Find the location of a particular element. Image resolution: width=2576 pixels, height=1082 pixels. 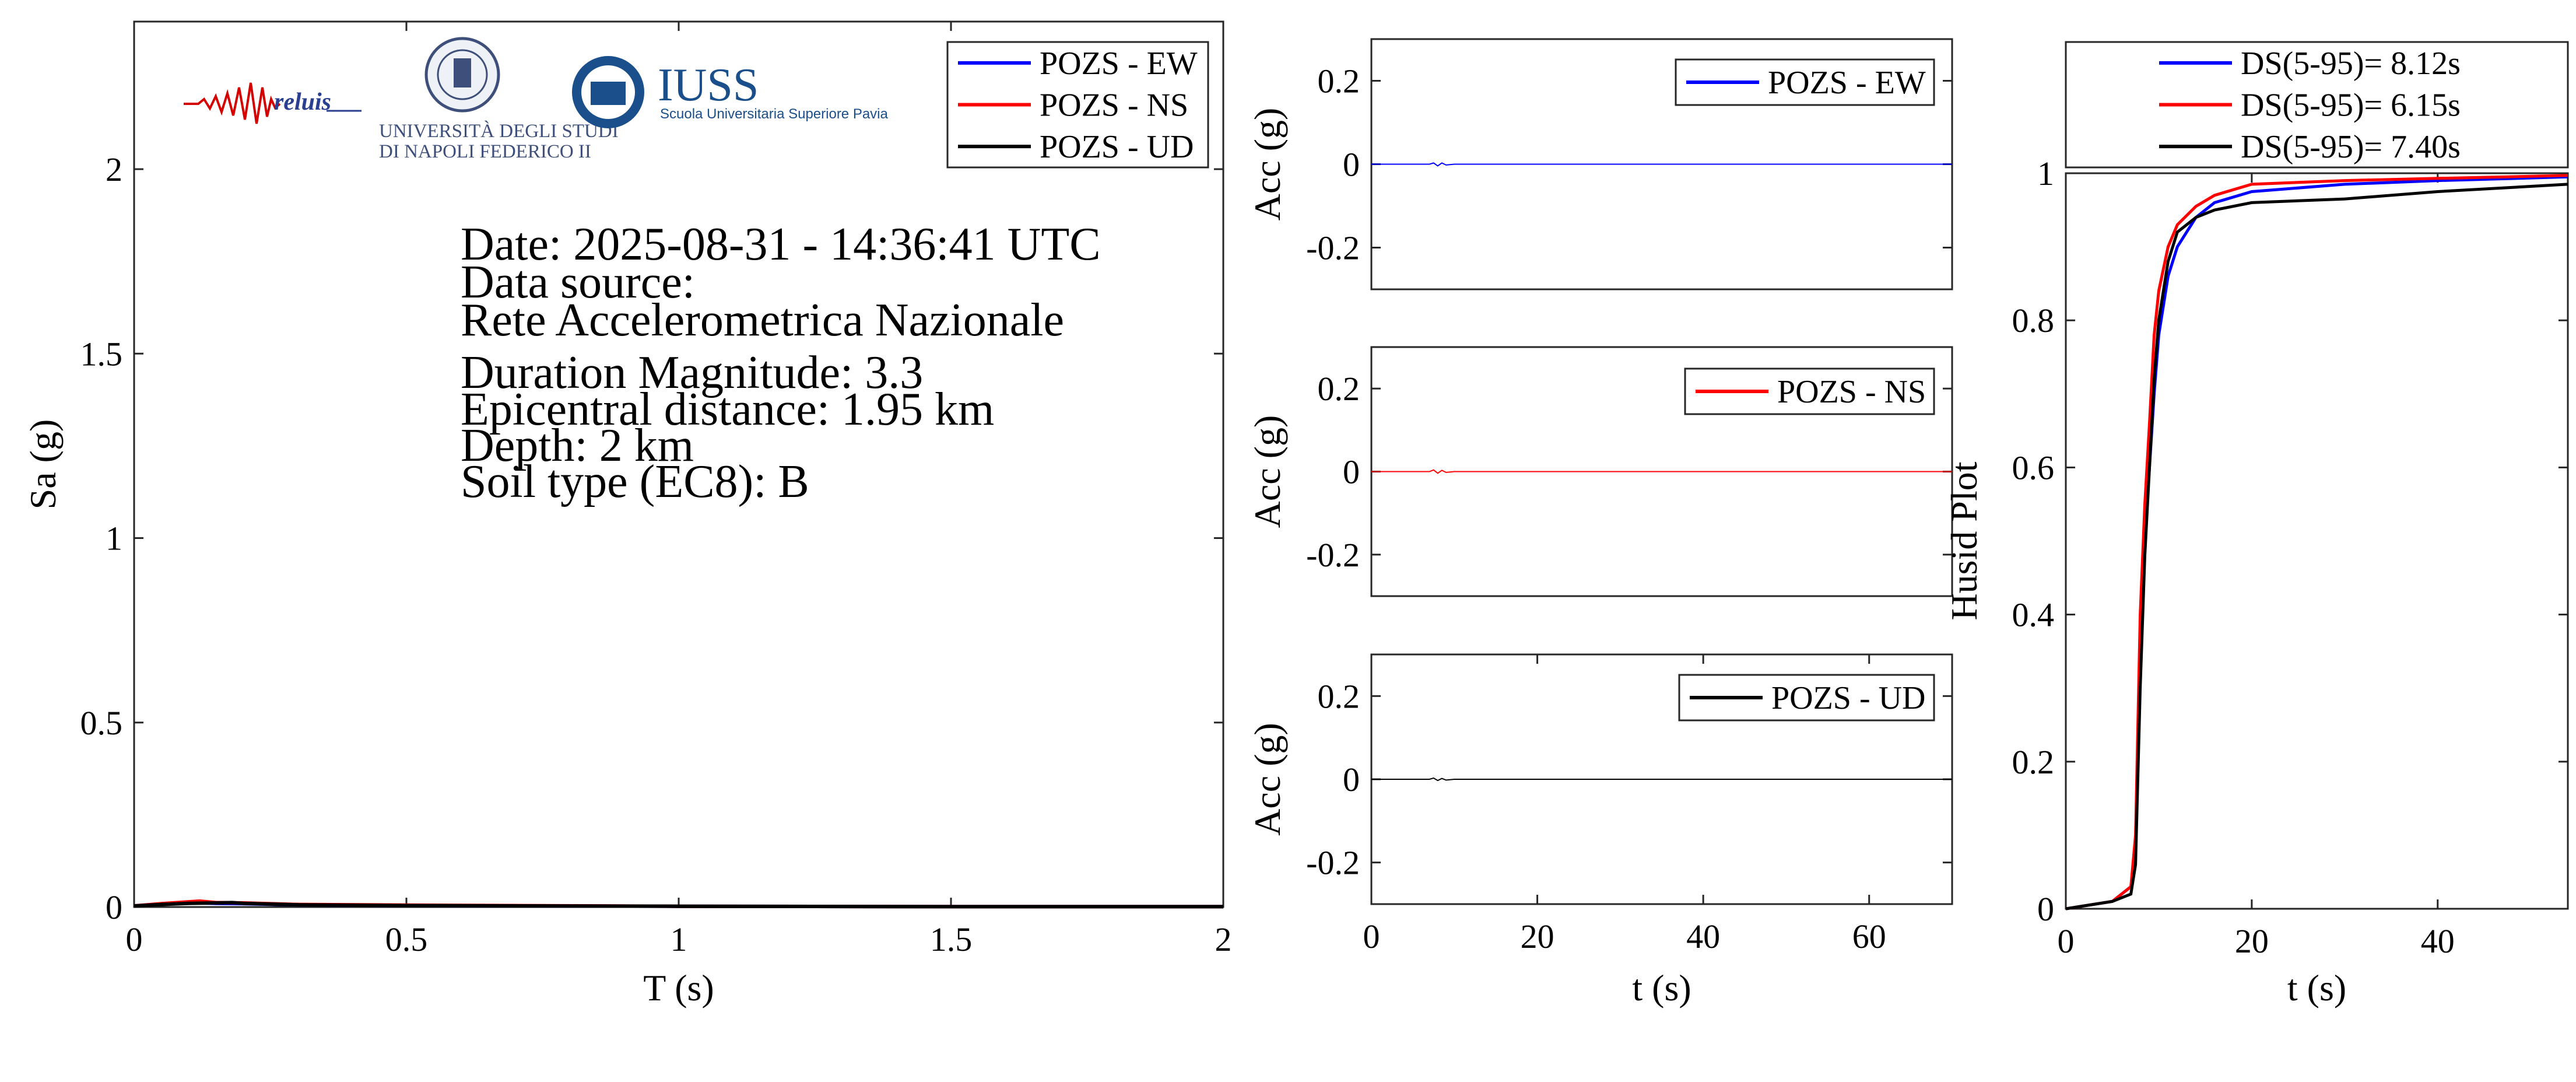

unina-line2: DI NAPOLI FEDERICO II is located at coordinates (485, 151).